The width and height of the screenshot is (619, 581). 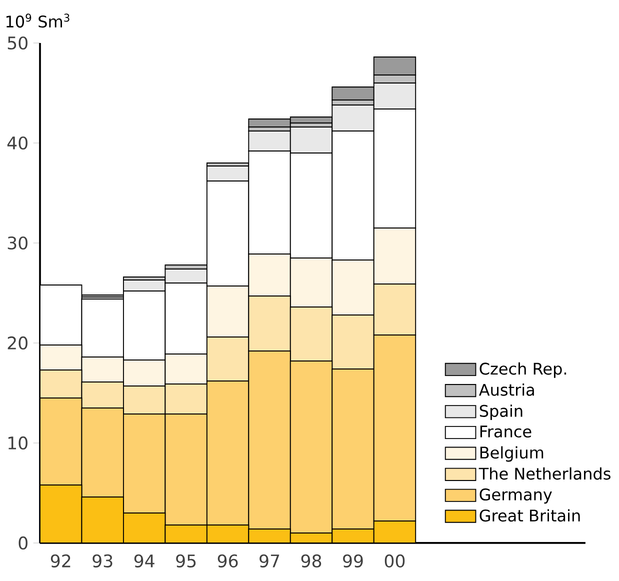 What do you see at coordinates (506, 432) in the screenshot?
I see `legend-label: France` at bounding box center [506, 432].